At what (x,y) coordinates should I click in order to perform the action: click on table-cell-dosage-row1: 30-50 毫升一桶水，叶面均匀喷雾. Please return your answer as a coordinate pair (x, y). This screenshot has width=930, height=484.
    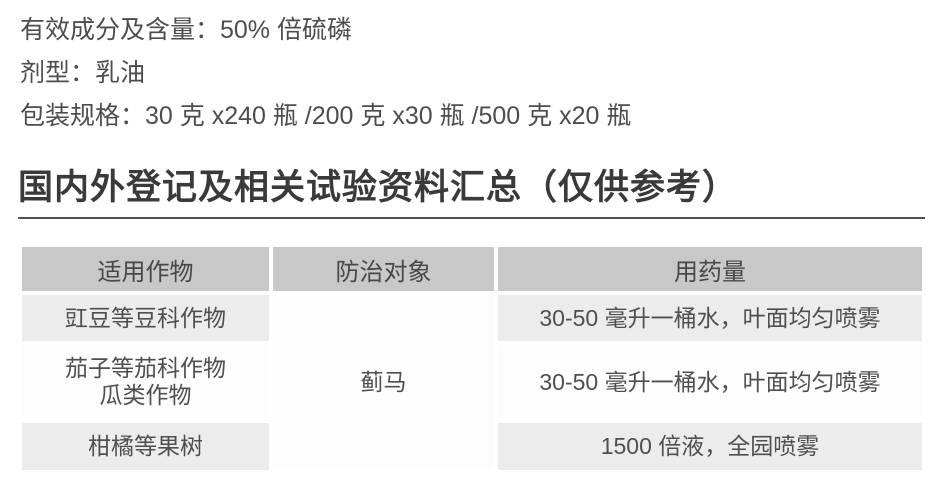
    Looking at the image, I should click on (710, 318).